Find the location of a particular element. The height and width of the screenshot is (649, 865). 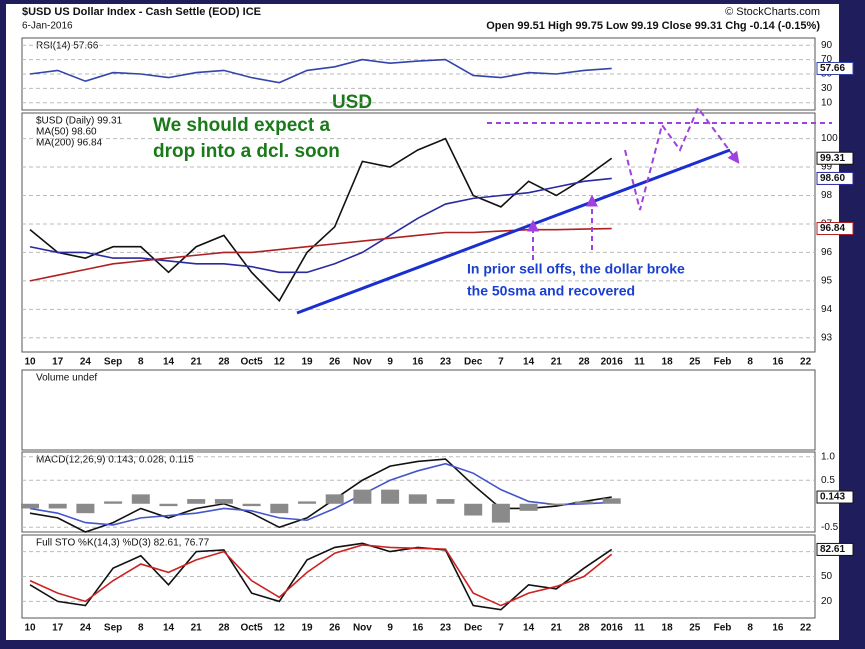

value-tag-label: 99.31 is located at coordinates (832, 158).